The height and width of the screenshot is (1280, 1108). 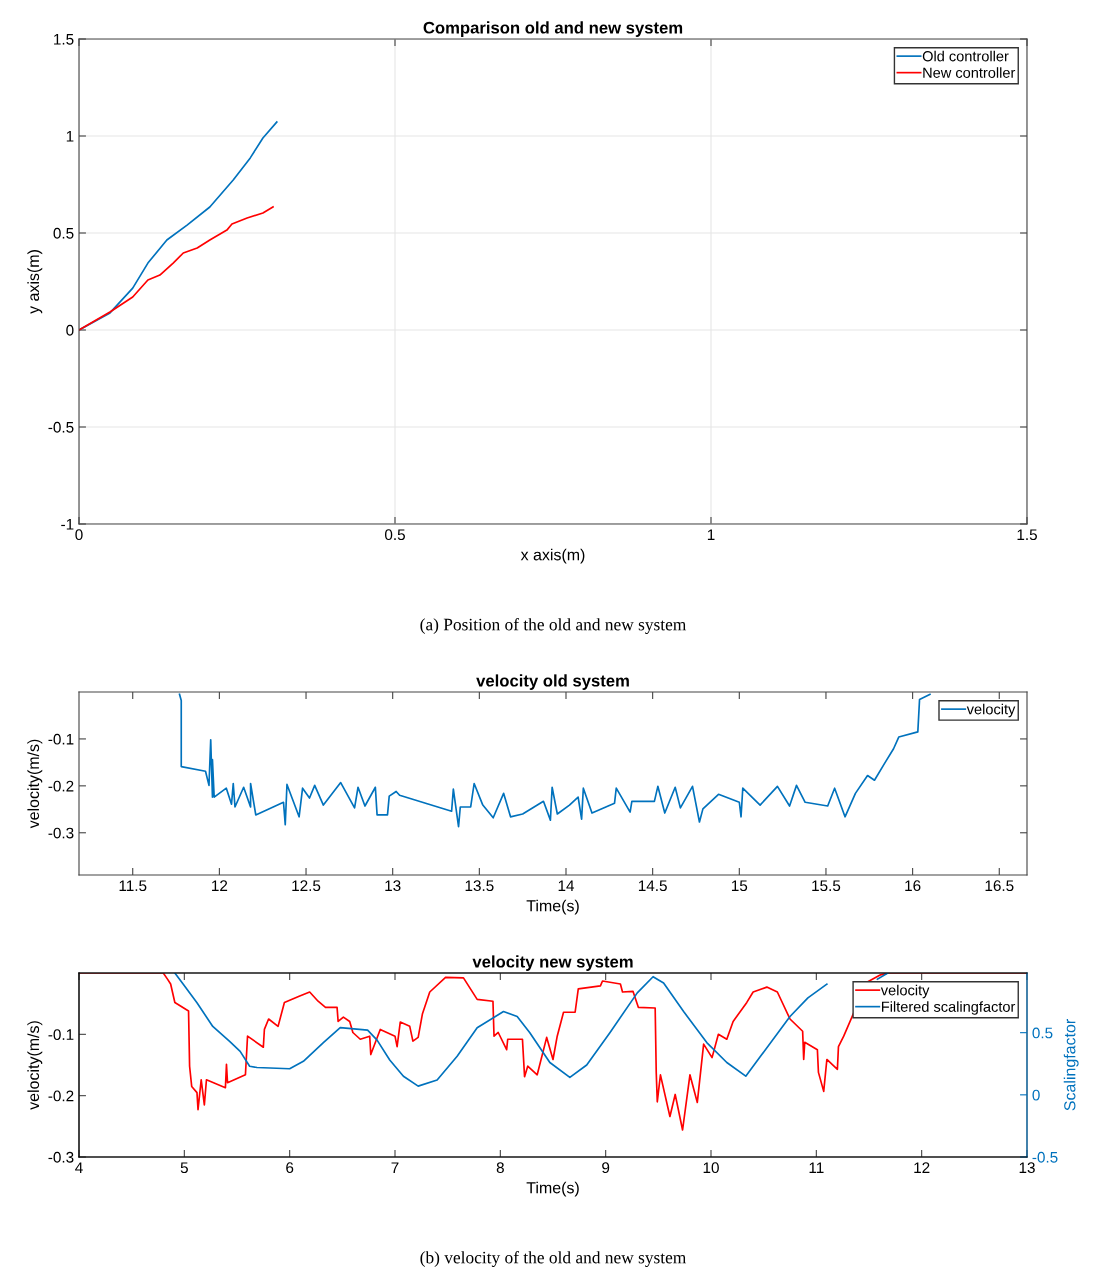 What do you see at coordinates (969, 72) in the screenshot?
I see `legend-label: New controller` at bounding box center [969, 72].